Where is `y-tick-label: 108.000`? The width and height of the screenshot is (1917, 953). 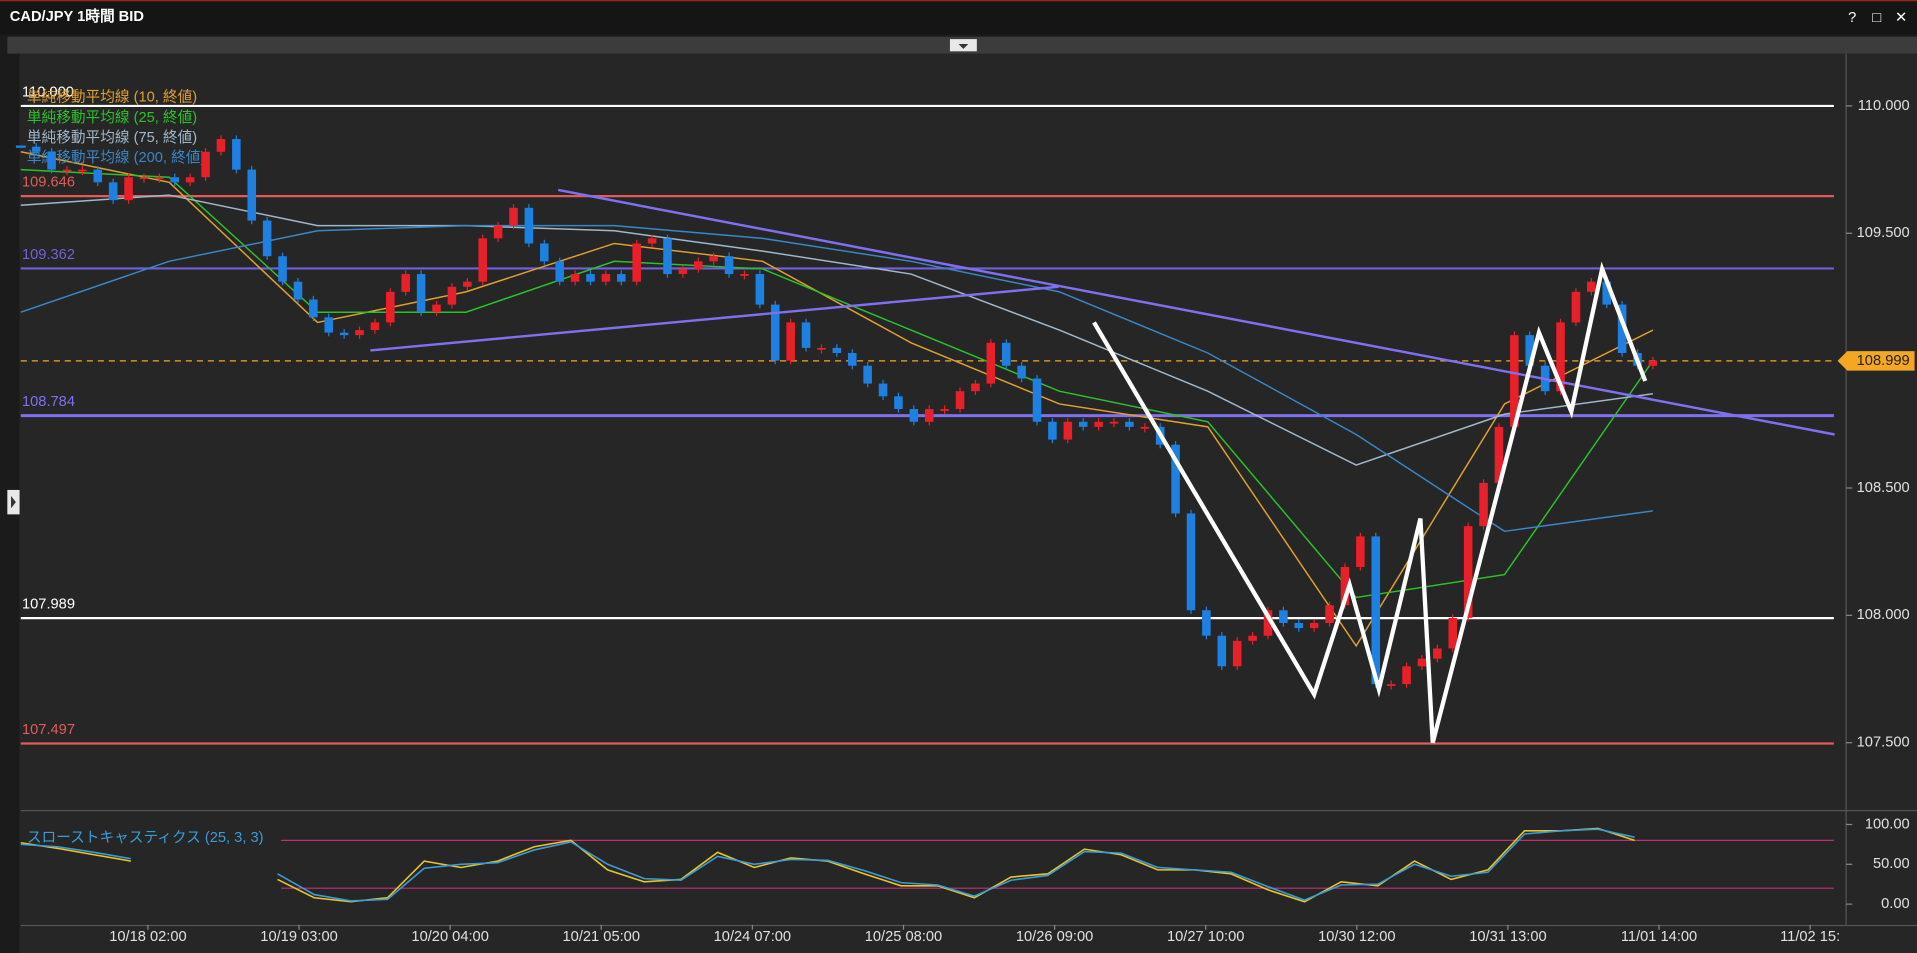
y-tick-label: 108.000 is located at coordinates (1883, 615).